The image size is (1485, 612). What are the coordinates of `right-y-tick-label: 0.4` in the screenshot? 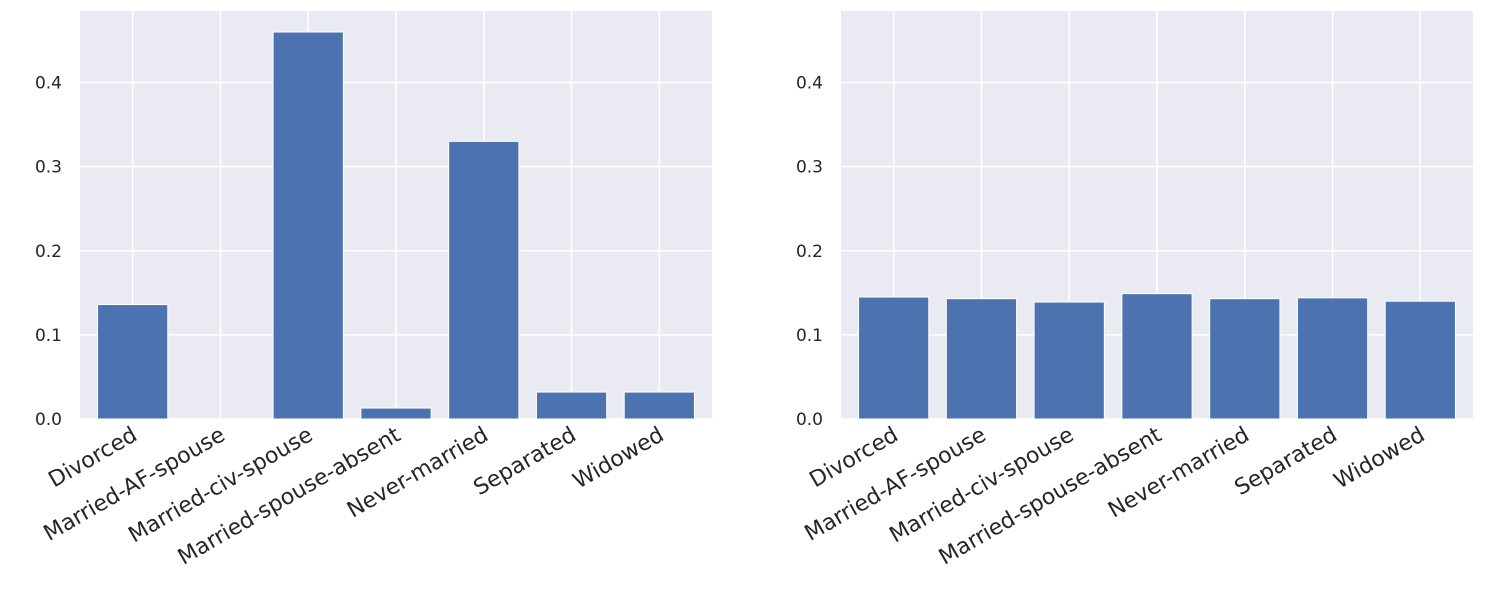 It's located at (809, 84).